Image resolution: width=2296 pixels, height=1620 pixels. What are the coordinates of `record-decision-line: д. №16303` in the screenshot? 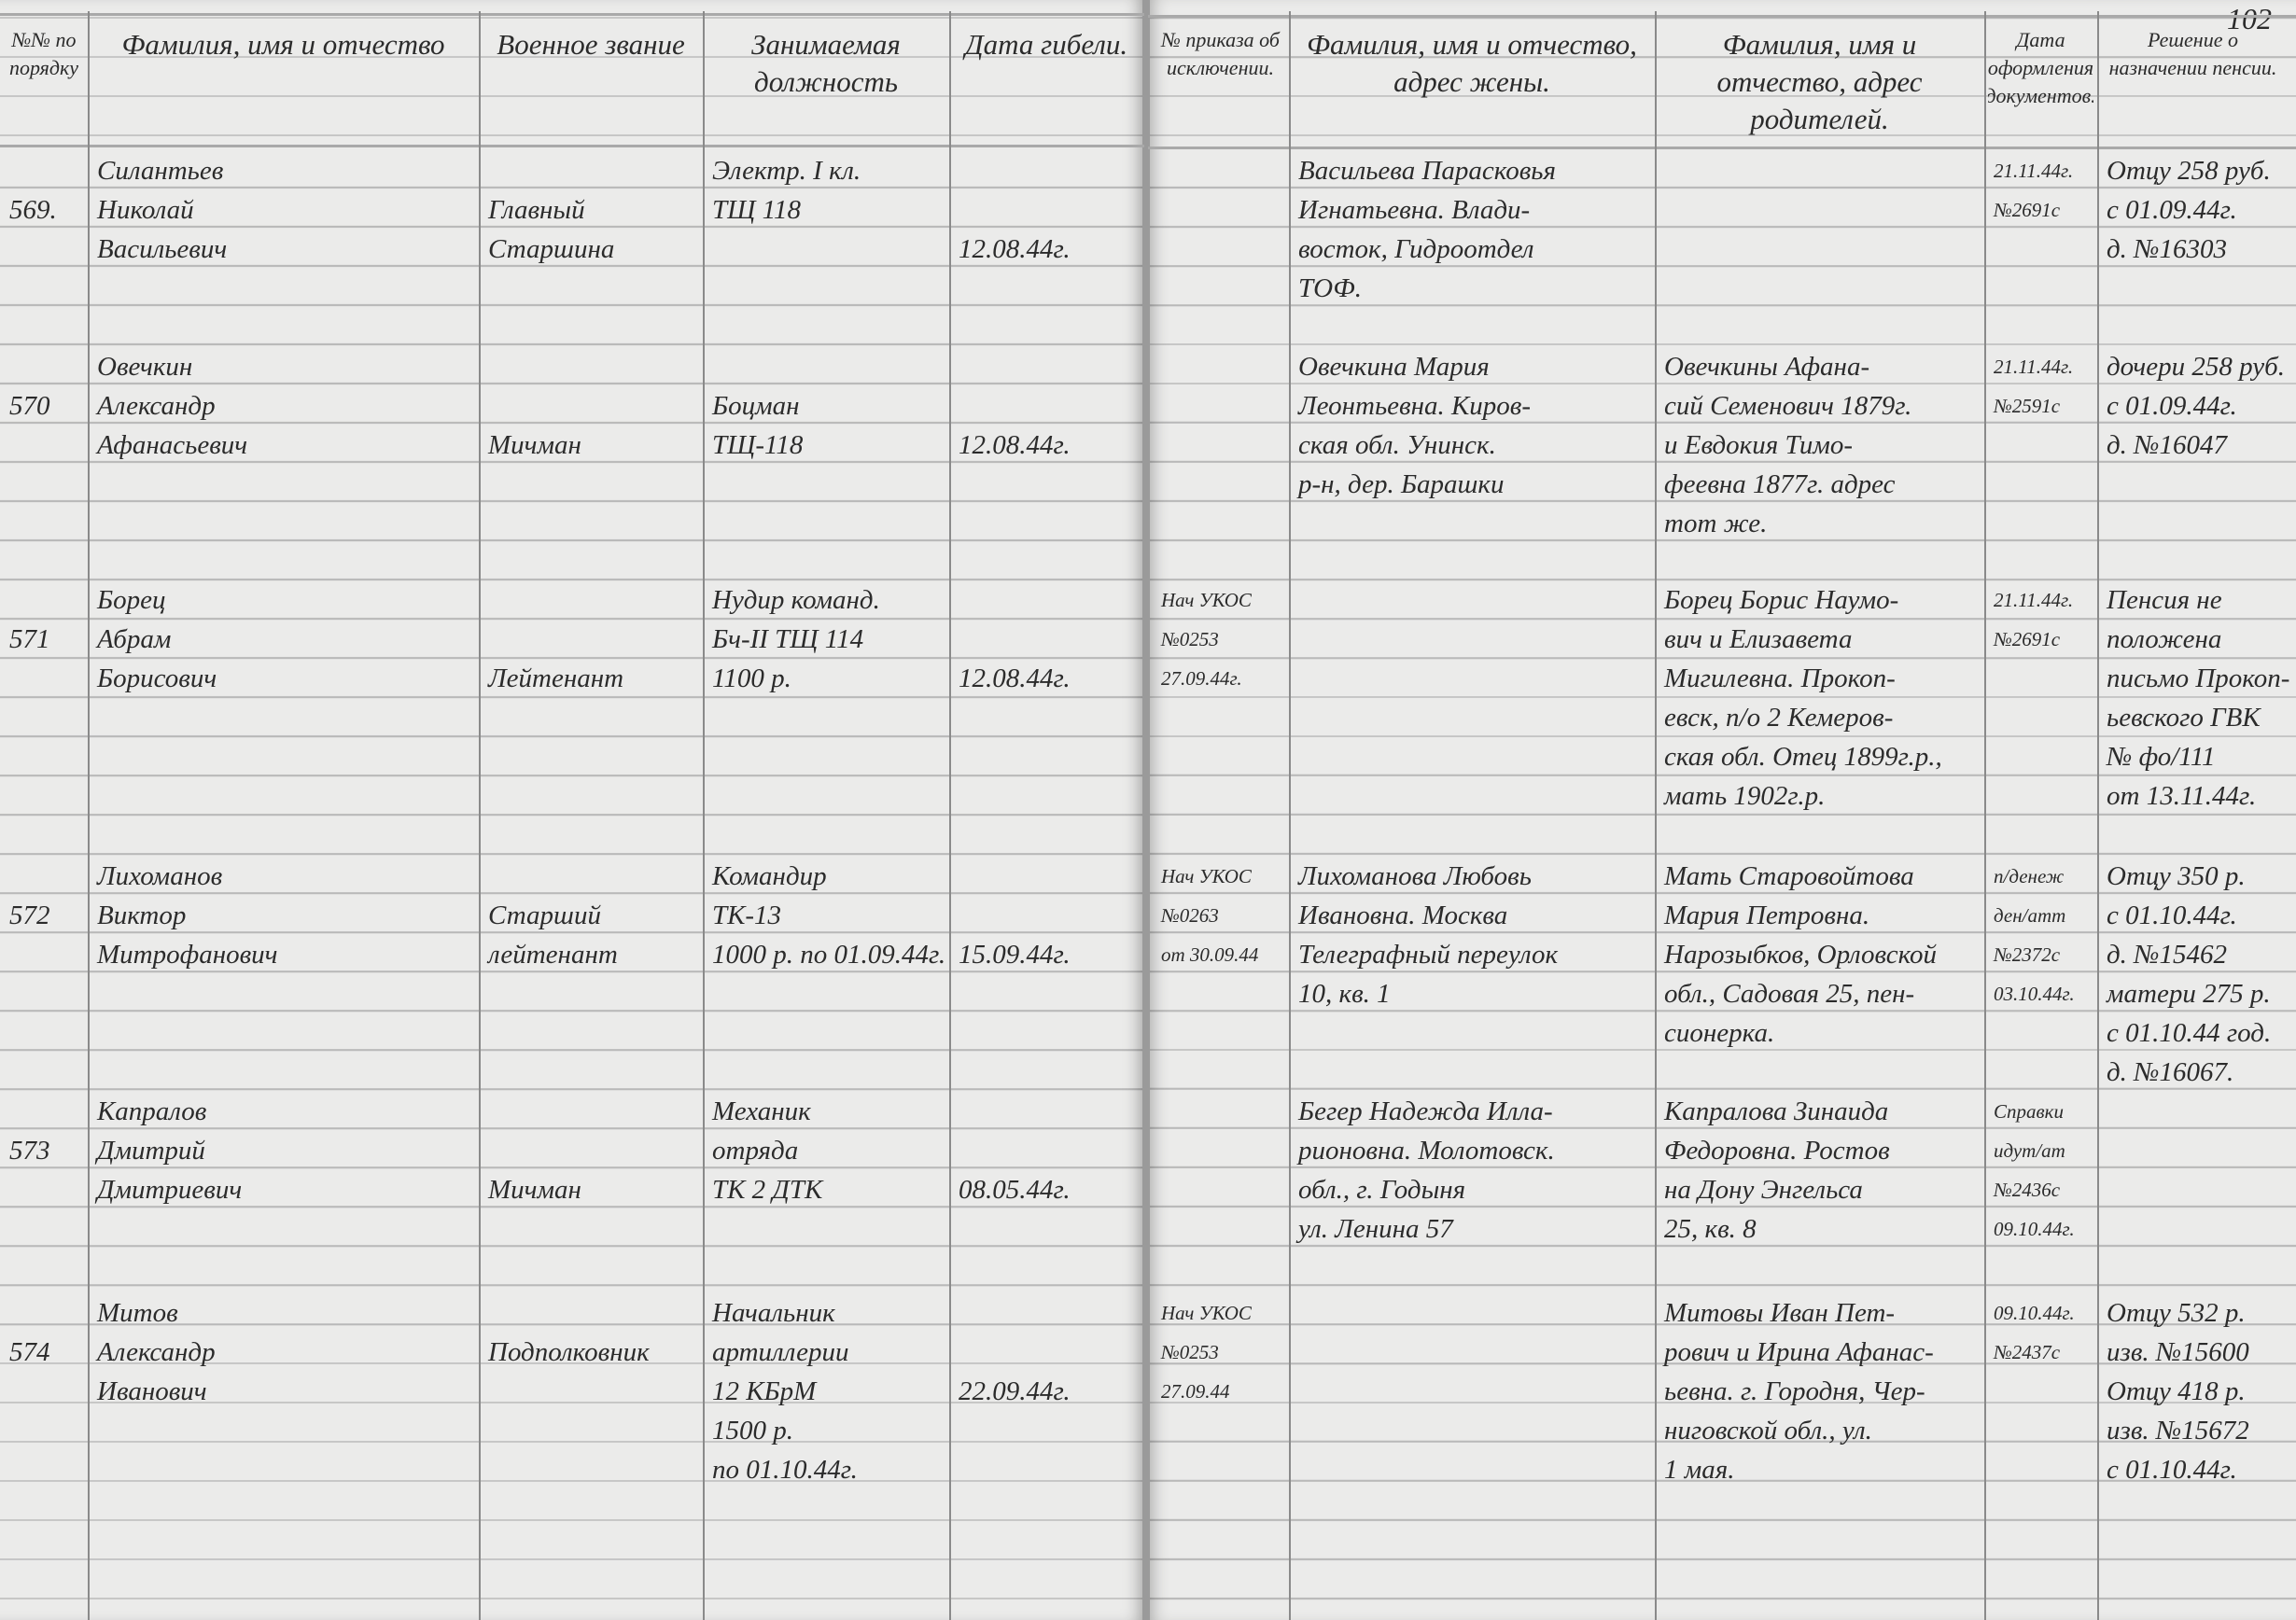 It's located at (2167, 249).